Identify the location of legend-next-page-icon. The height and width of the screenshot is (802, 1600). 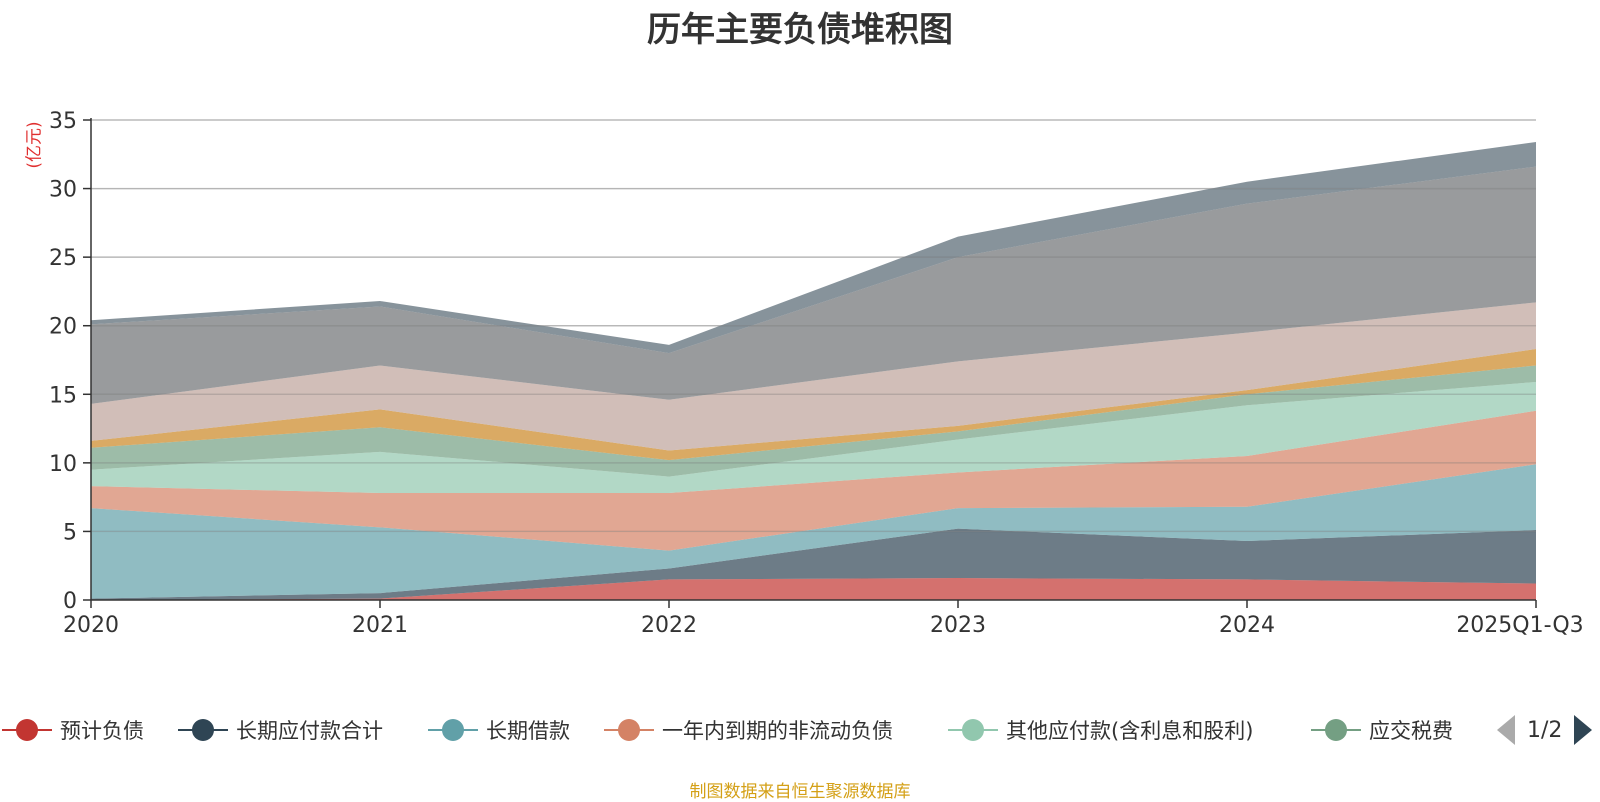
(1583, 730).